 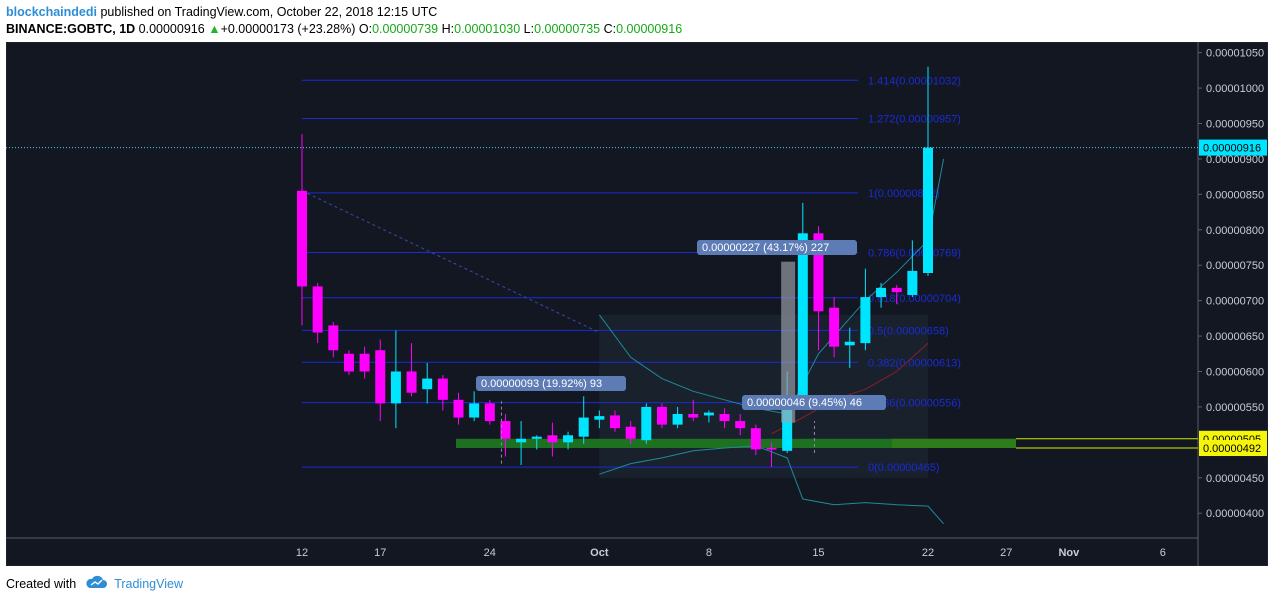 I want to click on high-value: 0.00001030, so click(x=487, y=29).